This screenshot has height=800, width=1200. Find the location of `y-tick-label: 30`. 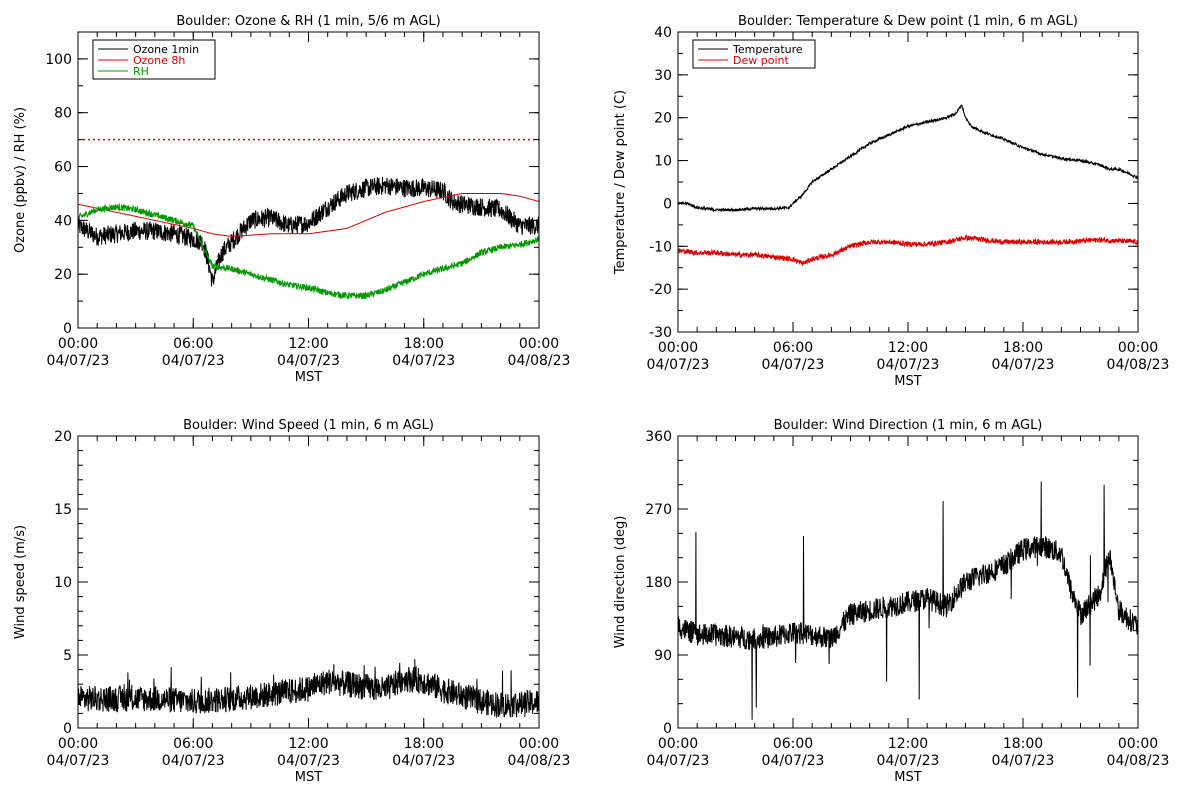

y-tick-label: 30 is located at coordinates (663, 76).